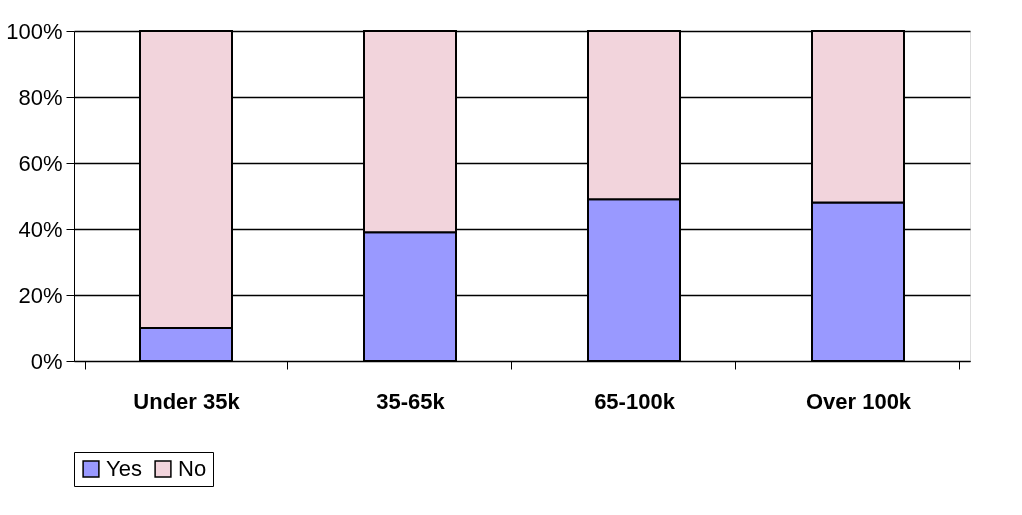 This screenshot has height=515, width=1022. What do you see at coordinates (192, 468) in the screenshot?
I see `legend-label: No` at bounding box center [192, 468].